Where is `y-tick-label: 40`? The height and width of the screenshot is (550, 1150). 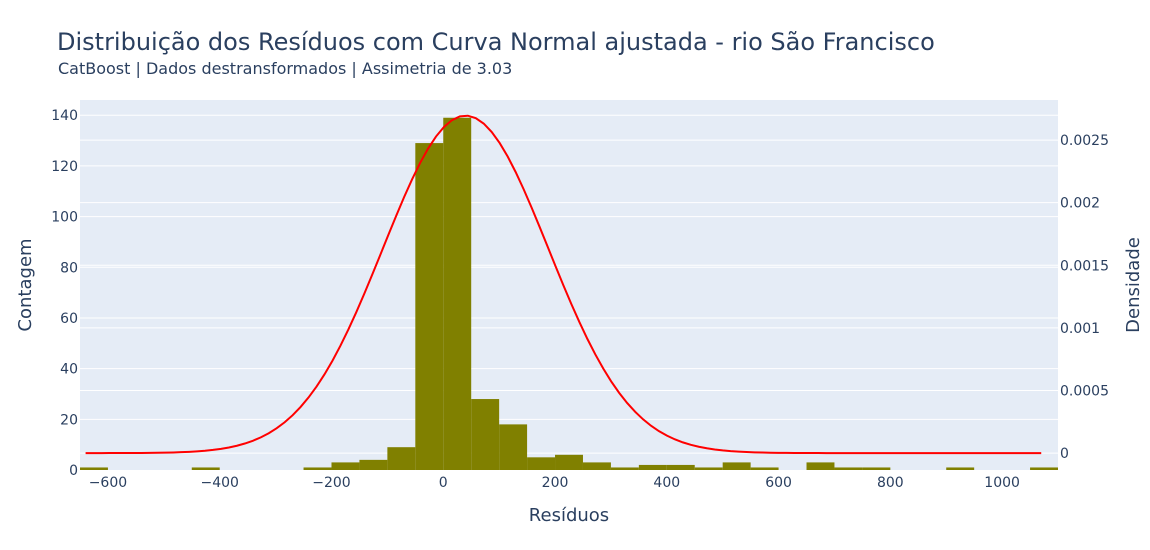
y-tick-label: 40 is located at coordinates (69, 370).